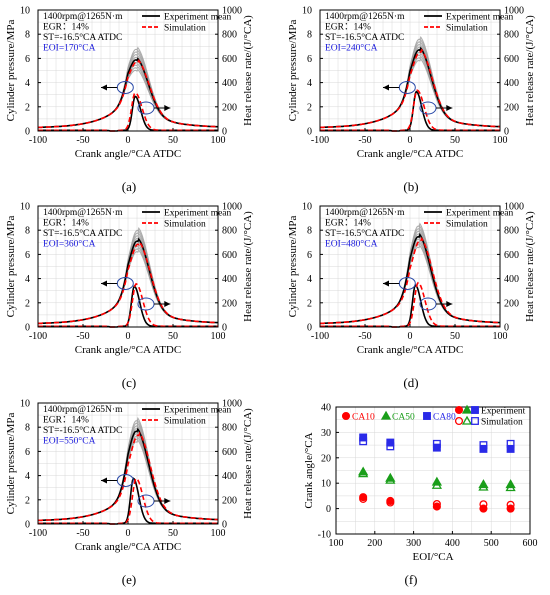 The width and height of the screenshot is (550, 595). I want to click on left-arrow-head, so click(104, 87).